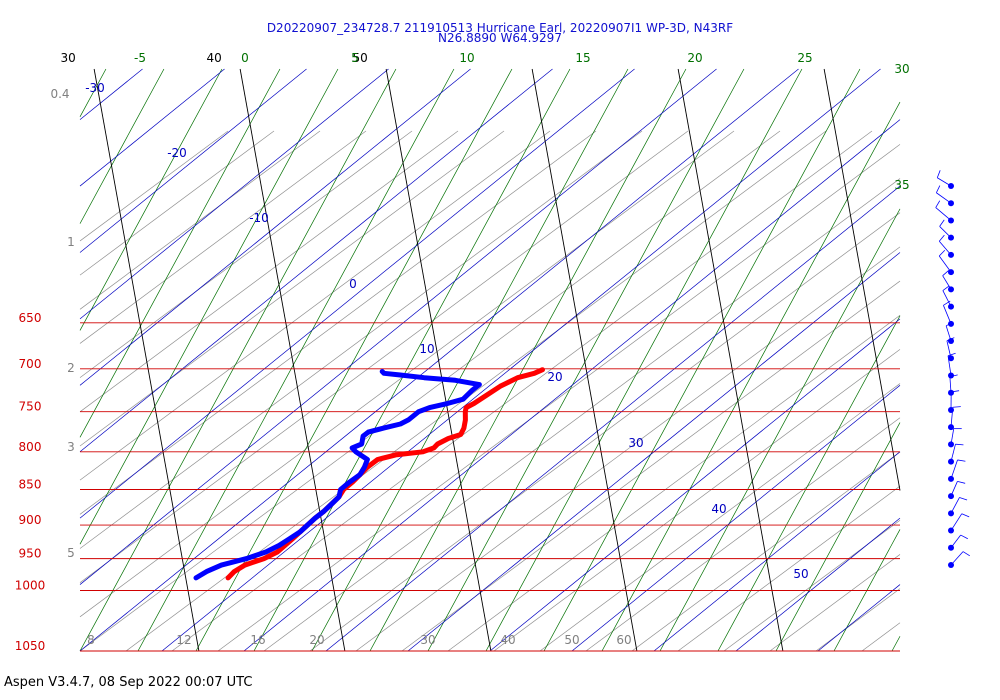 This screenshot has height=700, width=1000. What do you see at coordinates (245, 58) in the screenshot?
I see `mixing-ratio-label: 0` at bounding box center [245, 58].